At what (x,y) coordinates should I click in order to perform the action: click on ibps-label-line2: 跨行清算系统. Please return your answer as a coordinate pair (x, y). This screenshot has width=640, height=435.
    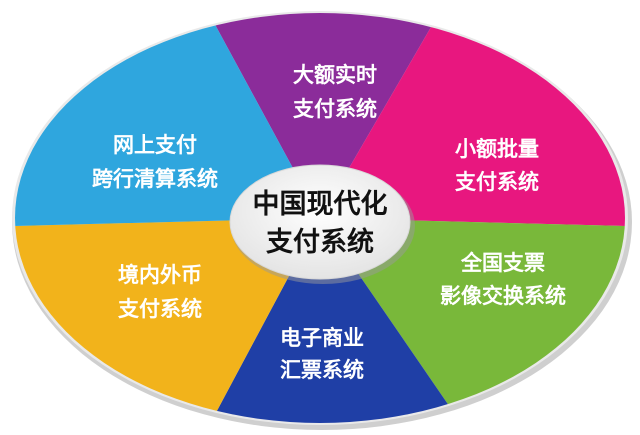
    Looking at the image, I should click on (155, 179).